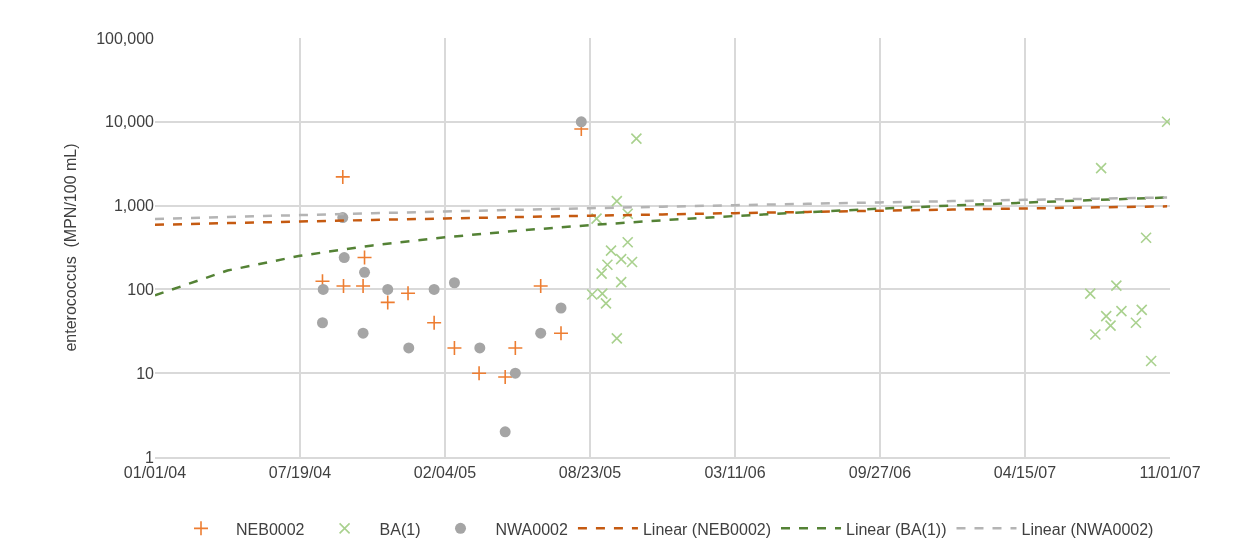 The width and height of the screenshot is (1260, 557). What do you see at coordinates (300, 473) in the screenshot?
I see `x-tick-label: 07/19/04` at bounding box center [300, 473].